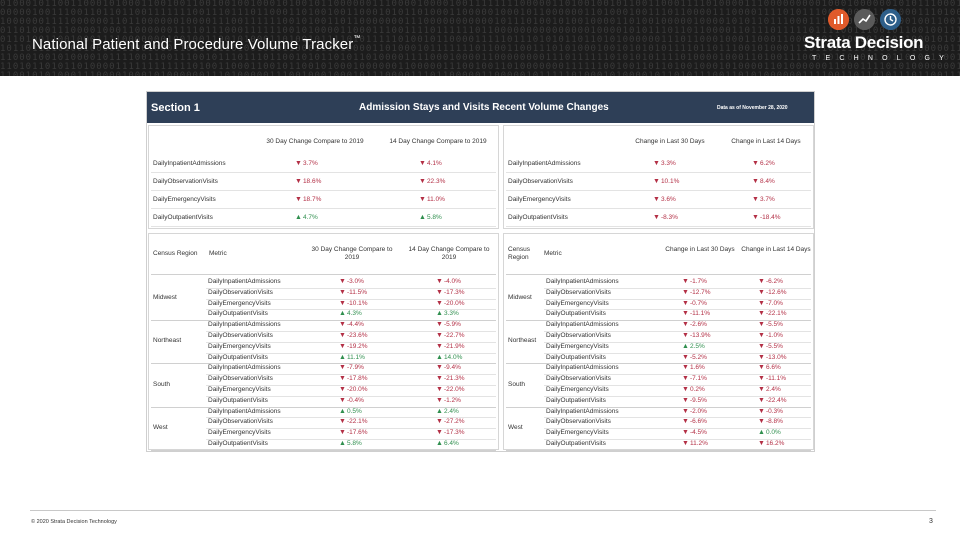 The width and height of the screenshot is (960, 540). Describe the element at coordinates (310, 163) in the screenshot. I see `value-text: 3.7%` at that location.